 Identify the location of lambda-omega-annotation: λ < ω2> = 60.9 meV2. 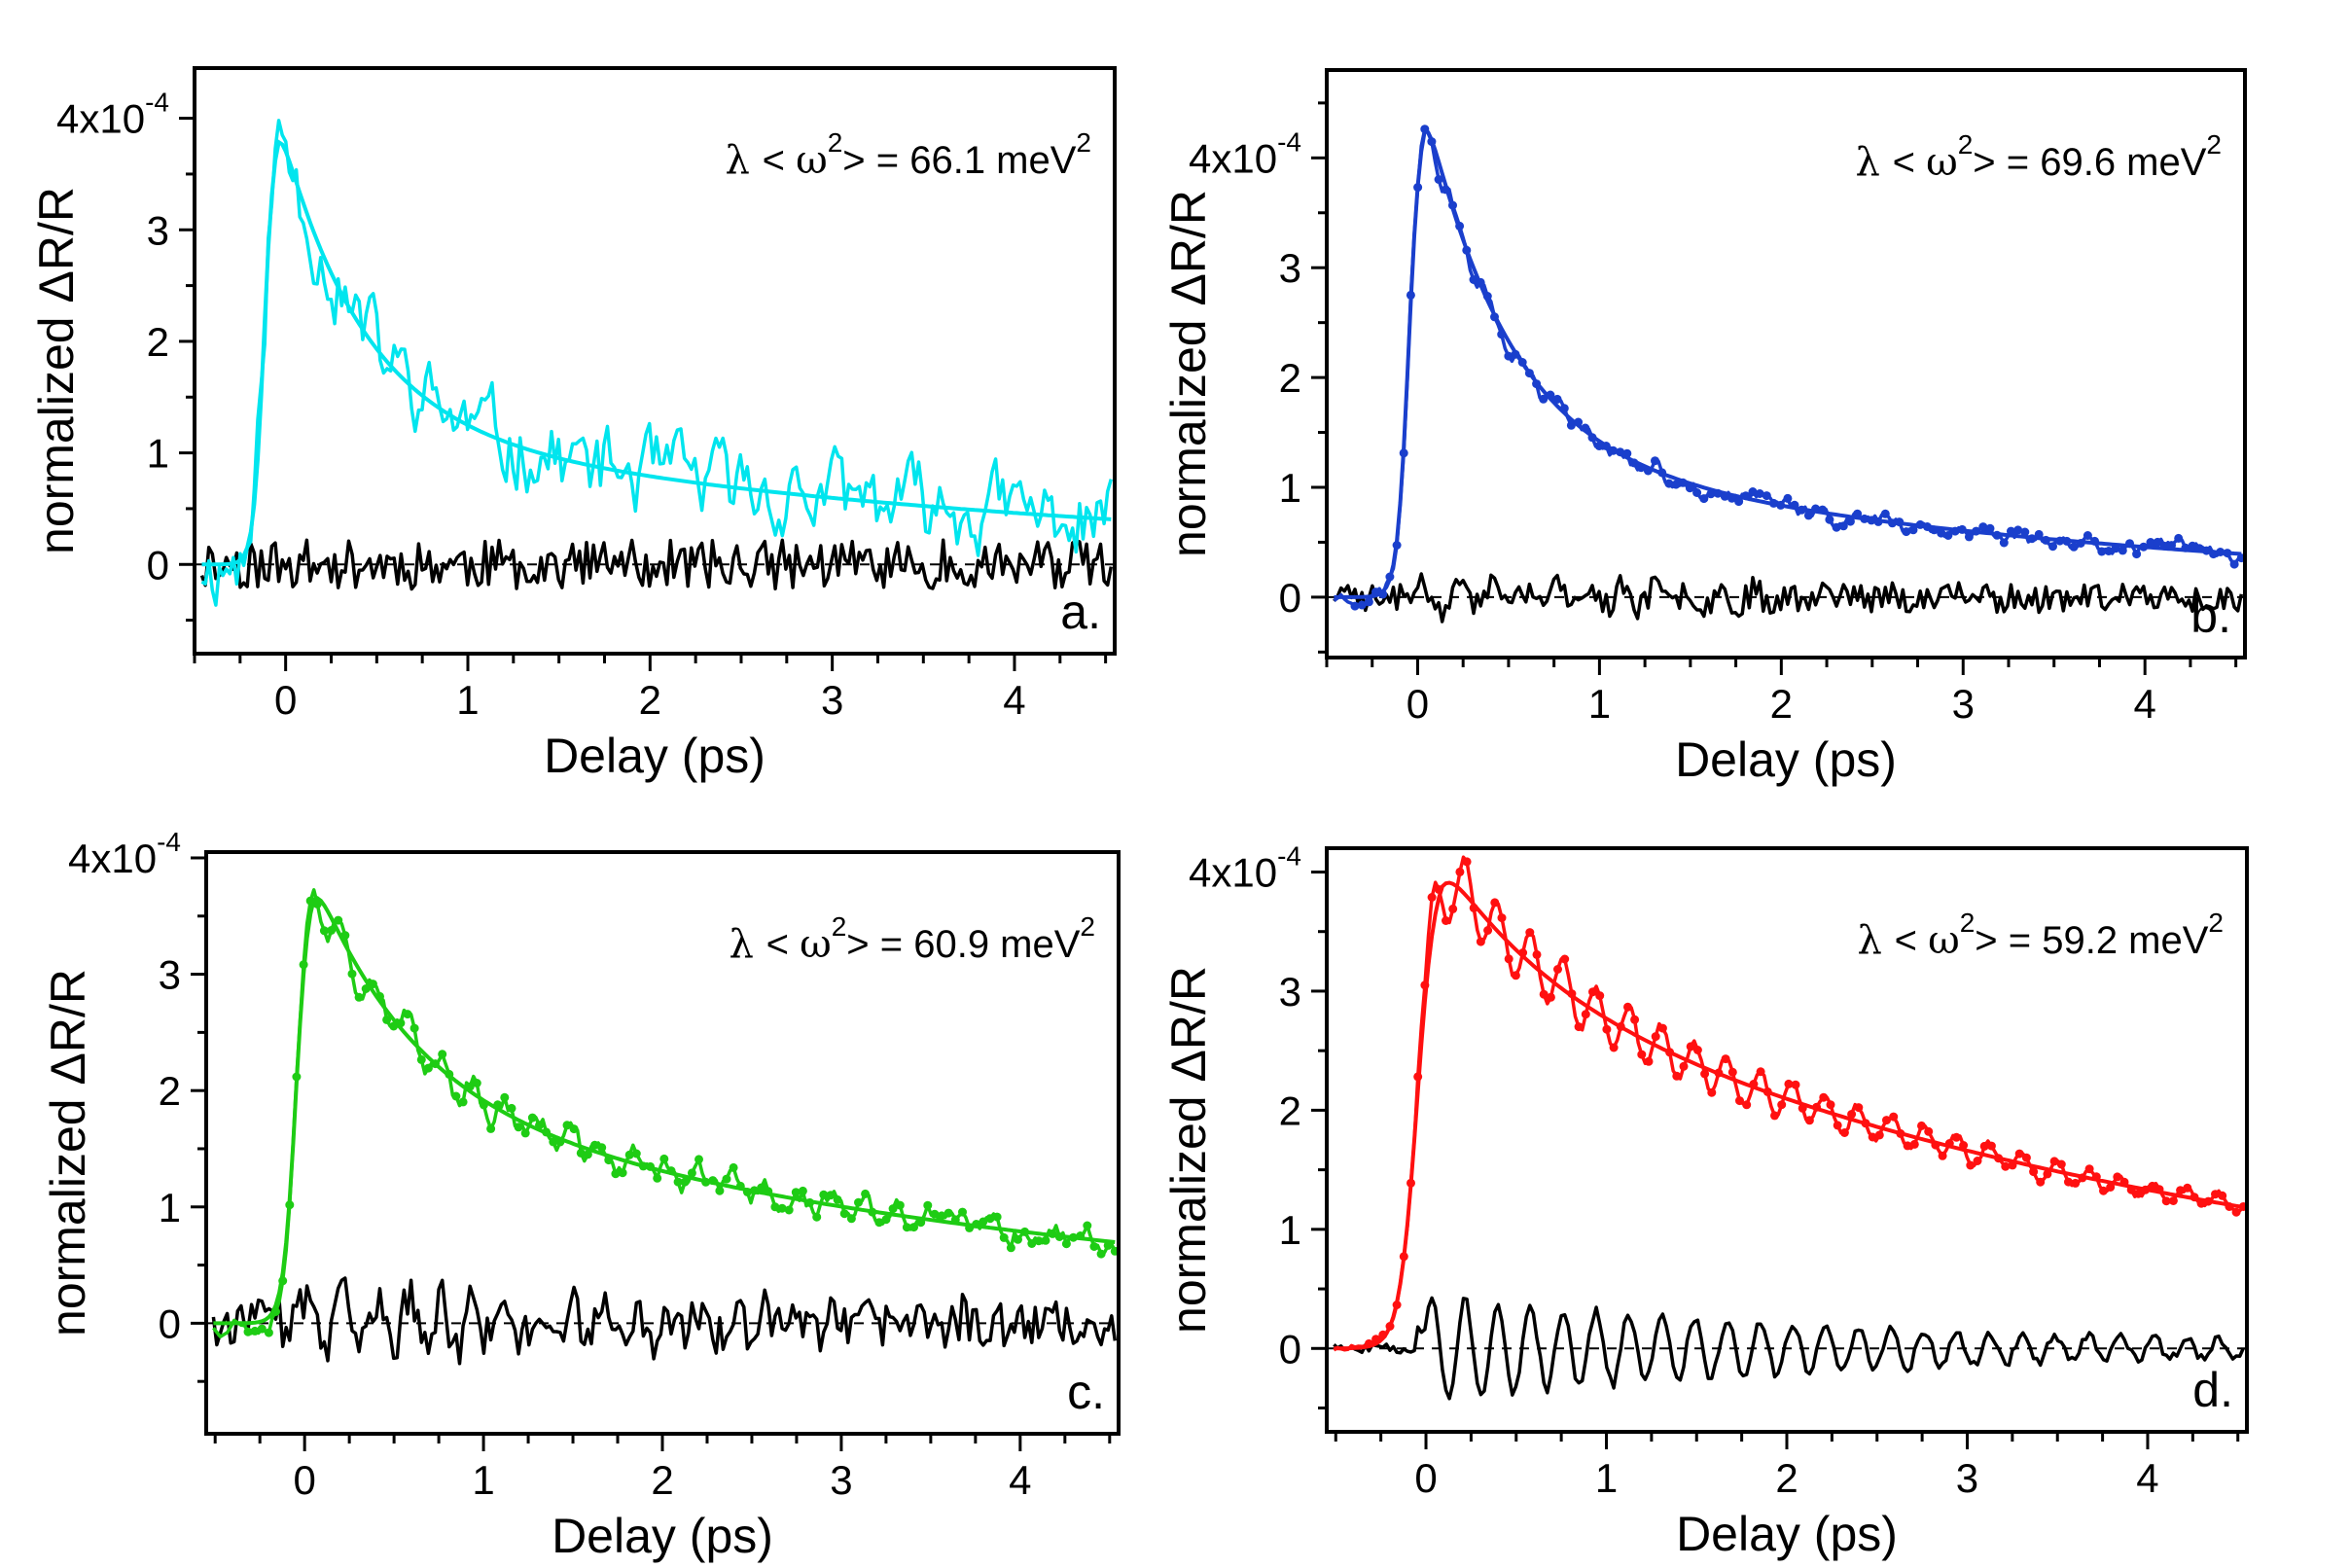
(913, 939).